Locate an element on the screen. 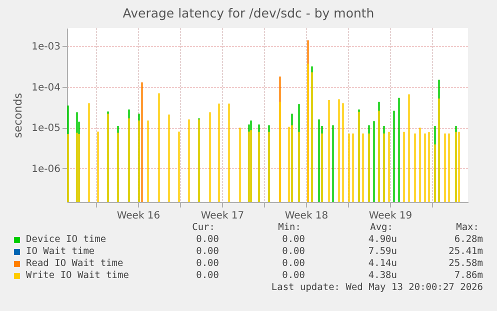 The height and width of the screenshot is (311, 497). legend-label: IO Wait time is located at coordinates (60, 251).